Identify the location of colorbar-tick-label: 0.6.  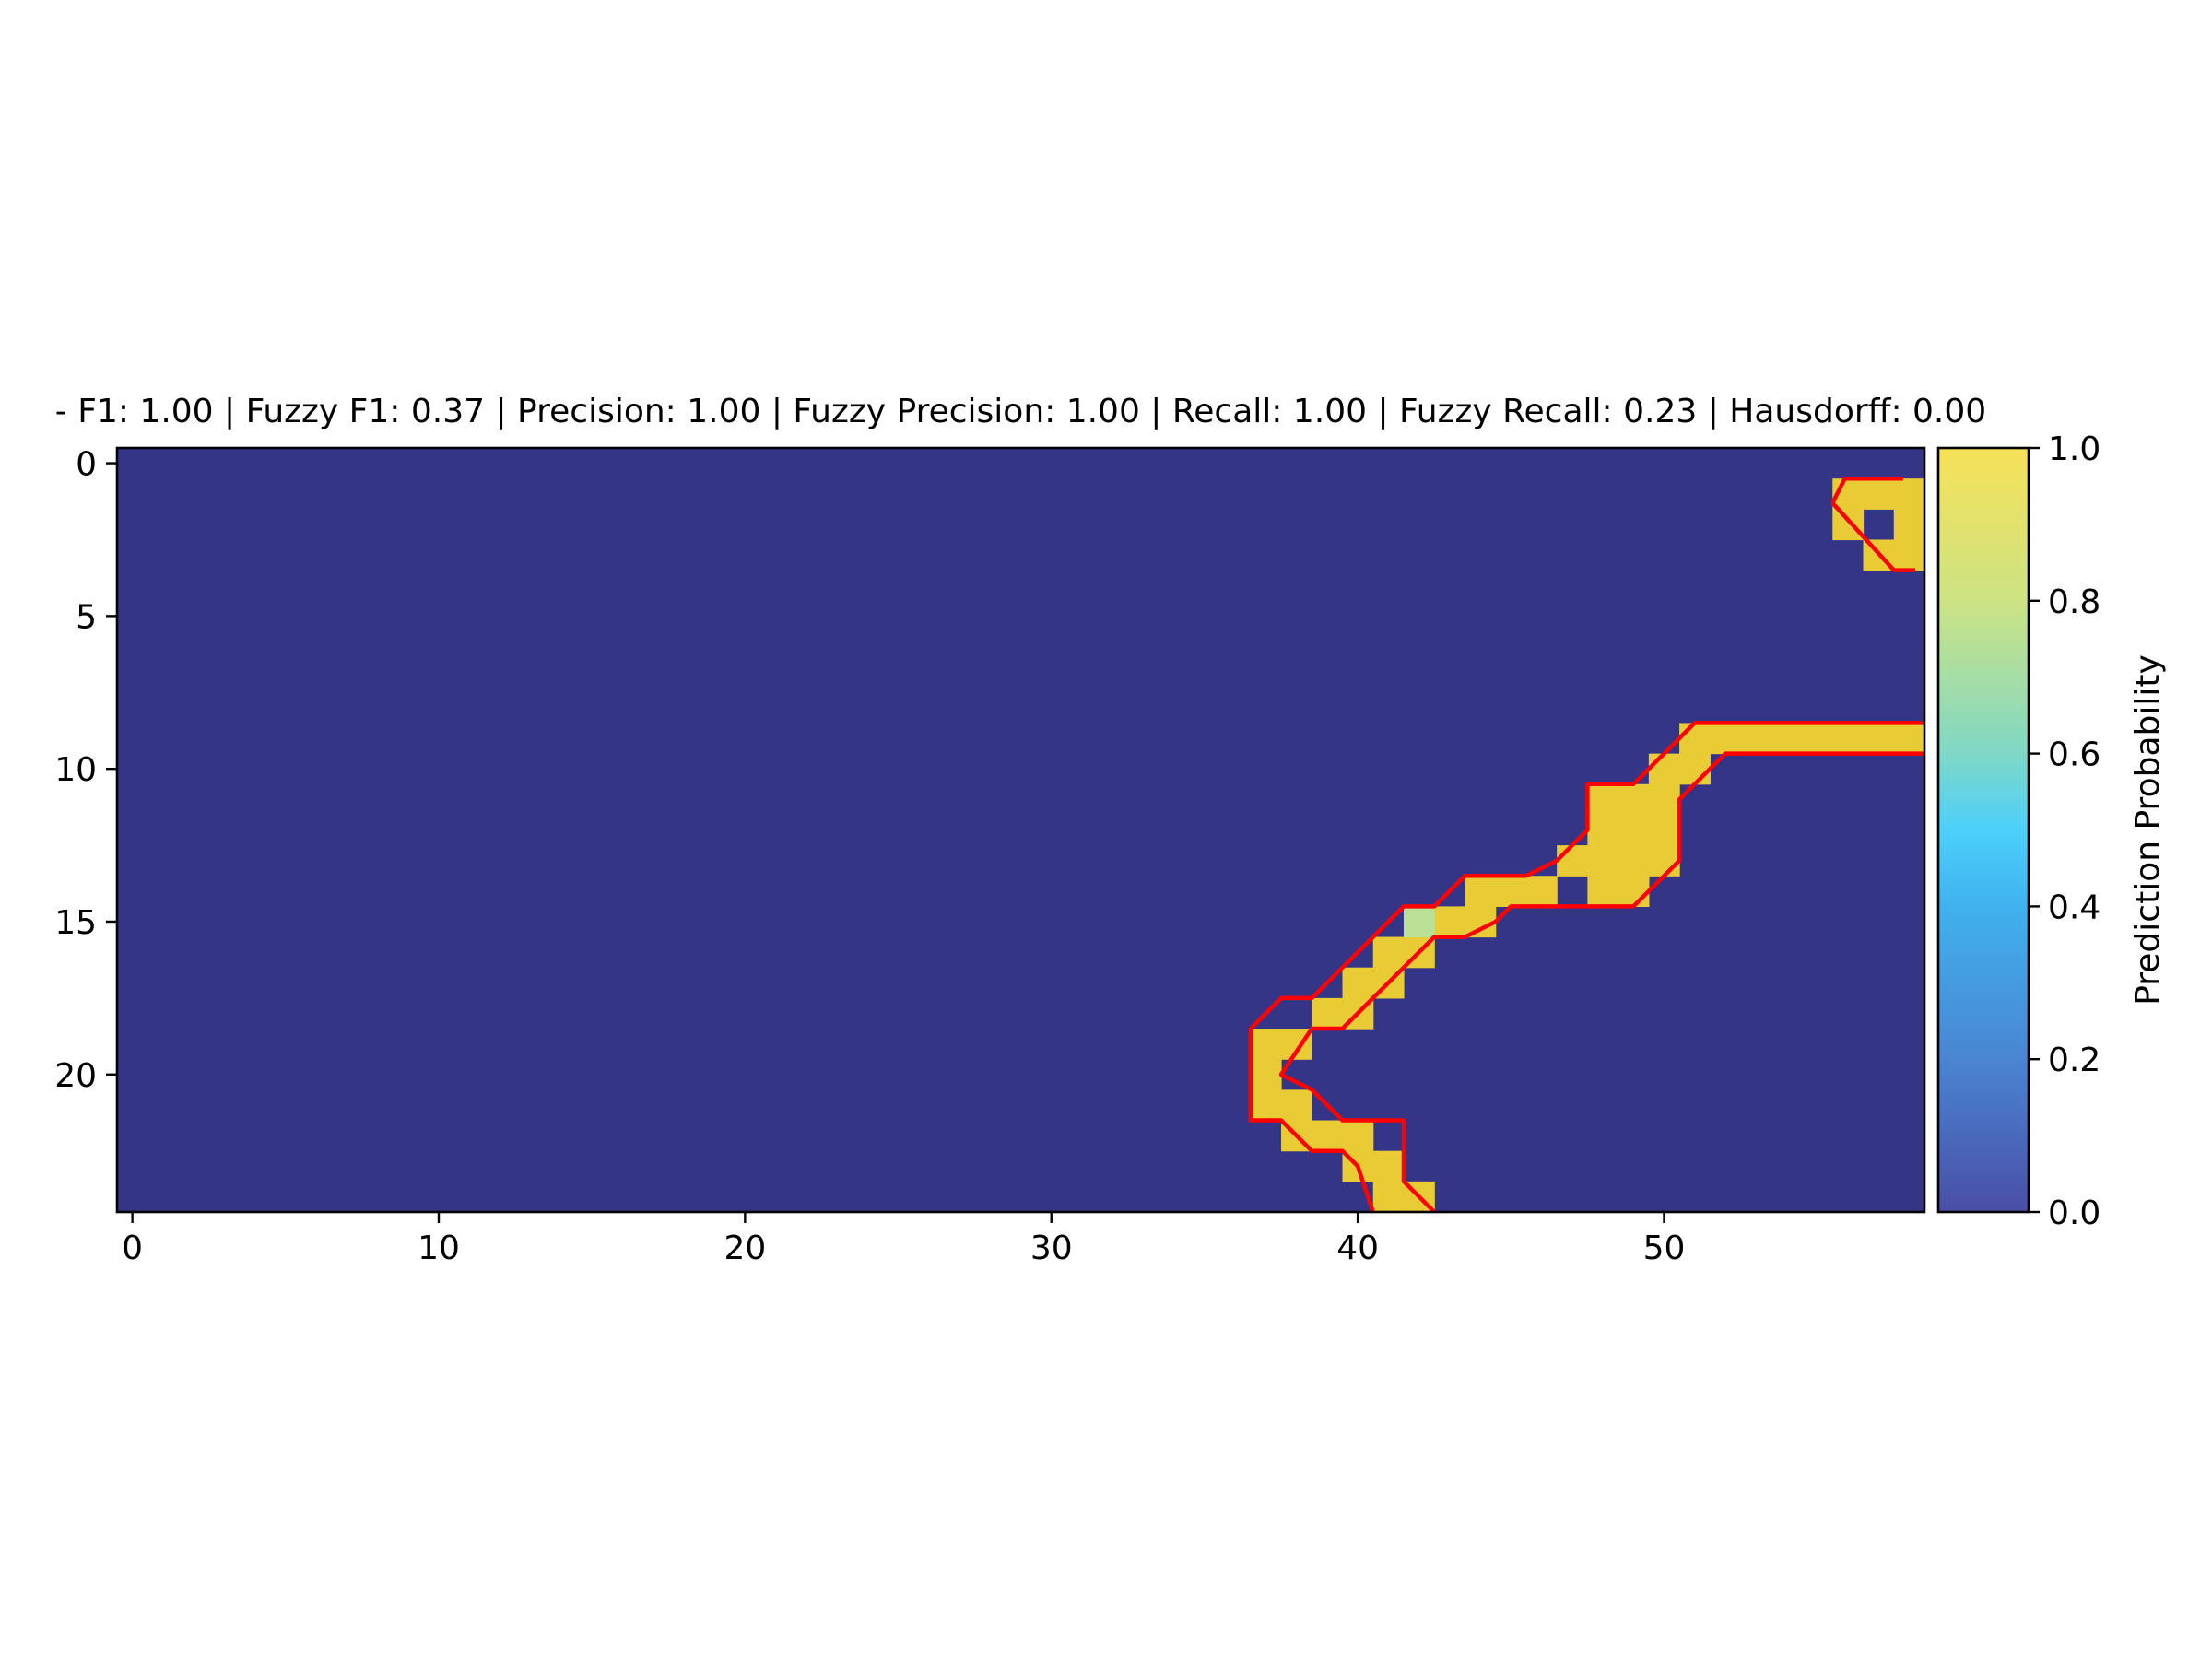
(2074, 755).